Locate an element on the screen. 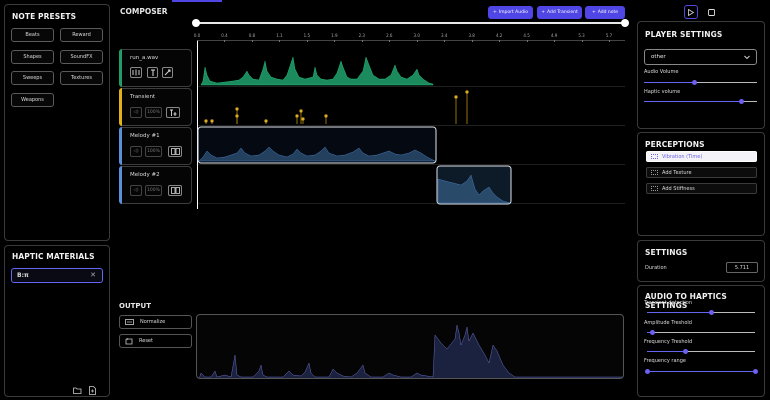 Image resolution: width=770 pixels, height=400 pixels. chevron-down-icon is located at coordinates (747, 57).